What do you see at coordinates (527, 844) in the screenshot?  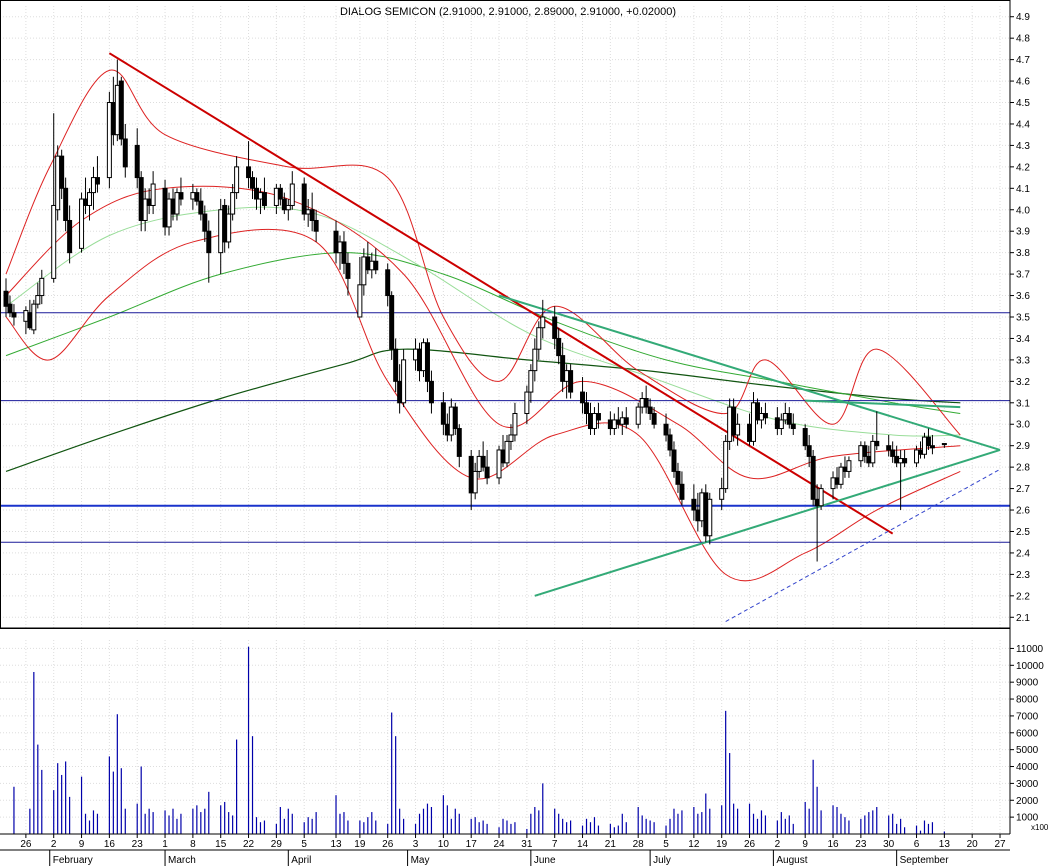 I see `date-tick-label: 31` at bounding box center [527, 844].